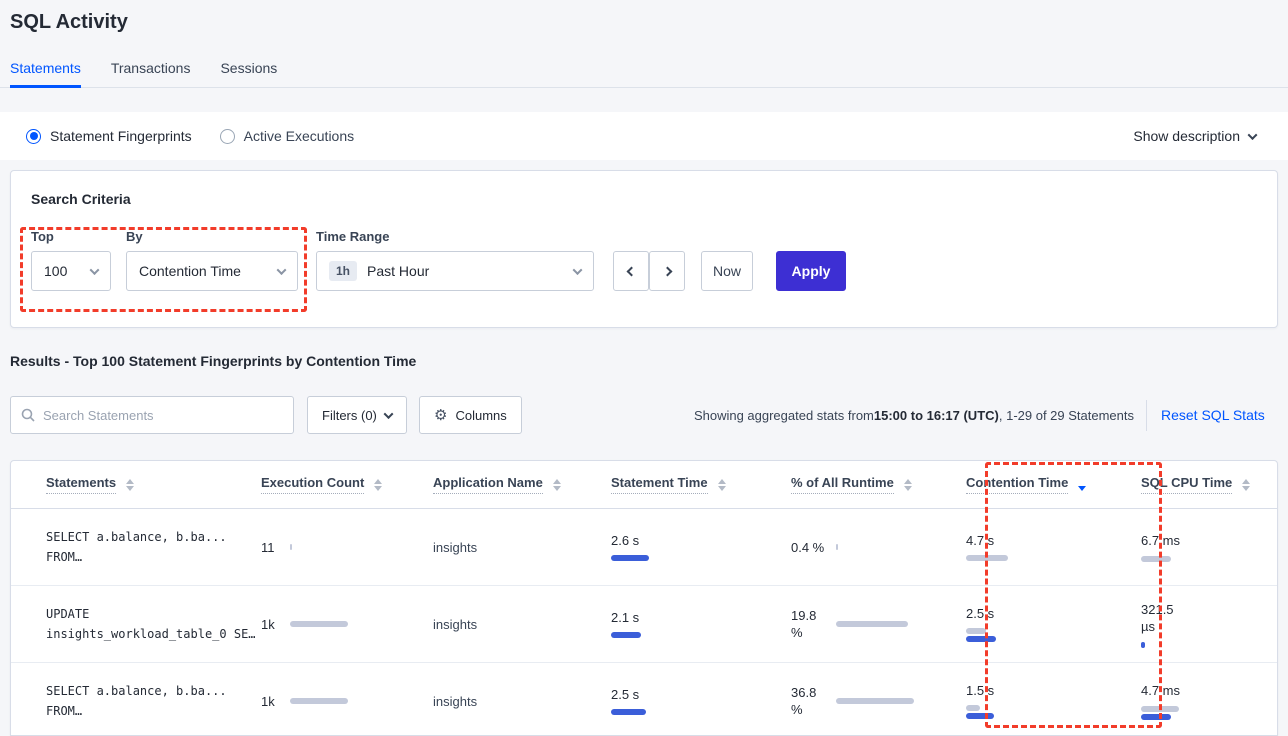 This screenshot has height=736, width=1288. I want to click on columns-button-label: Columns, so click(481, 415).